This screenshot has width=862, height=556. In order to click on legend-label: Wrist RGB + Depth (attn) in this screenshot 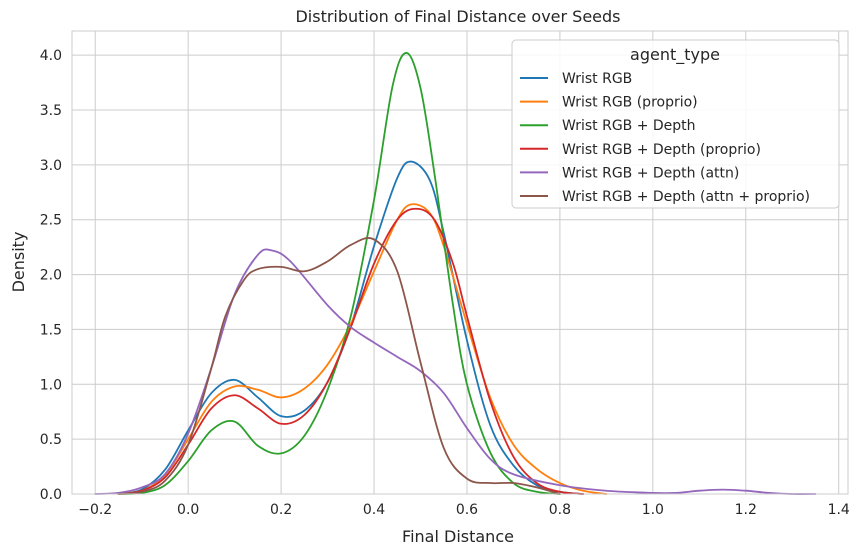, I will do `click(650, 173)`.